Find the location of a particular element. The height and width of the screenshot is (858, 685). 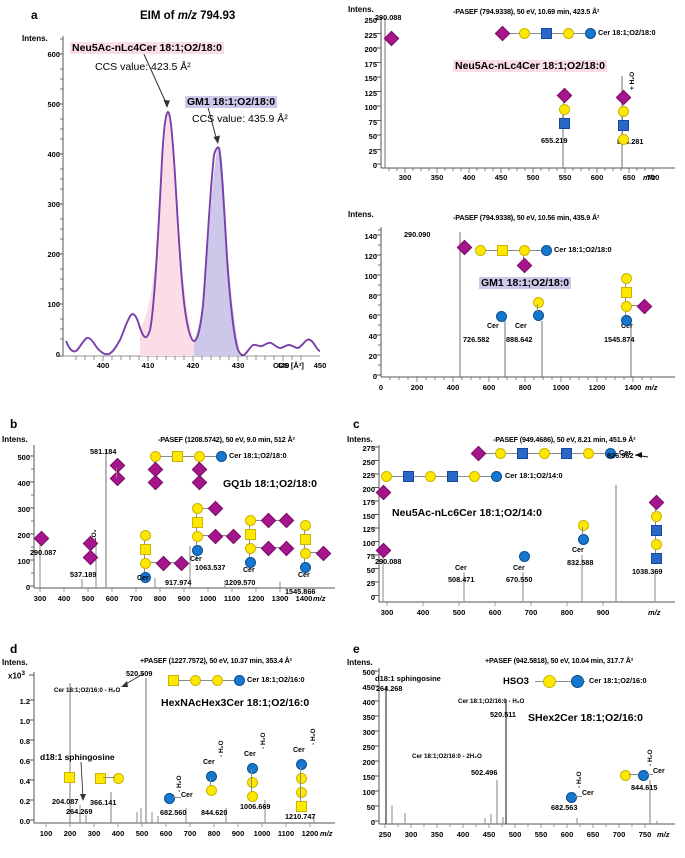

y-tick-label: 0 is located at coordinates (57, 354).